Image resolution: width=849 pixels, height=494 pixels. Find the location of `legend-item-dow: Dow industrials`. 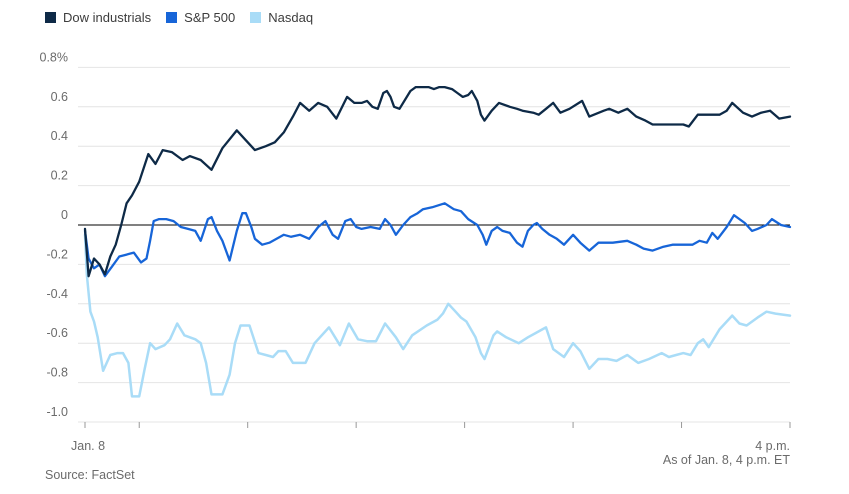

legend-item-dow: Dow industrials is located at coordinates (98, 17).